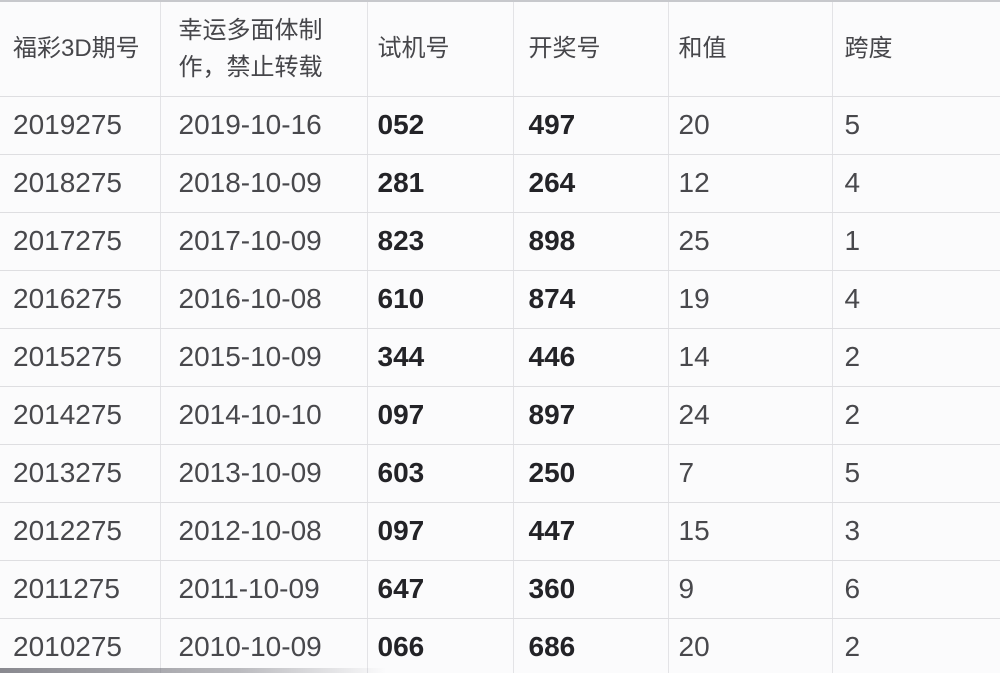  I want to click on cell-issue: 2012275, so click(80, 531).